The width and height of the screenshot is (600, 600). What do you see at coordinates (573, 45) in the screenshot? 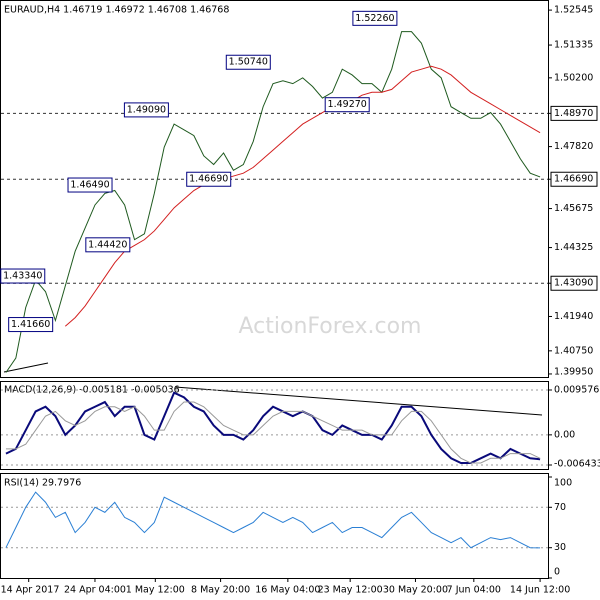
I see `y-tick-label: 1.51335` at bounding box center [573, 45].